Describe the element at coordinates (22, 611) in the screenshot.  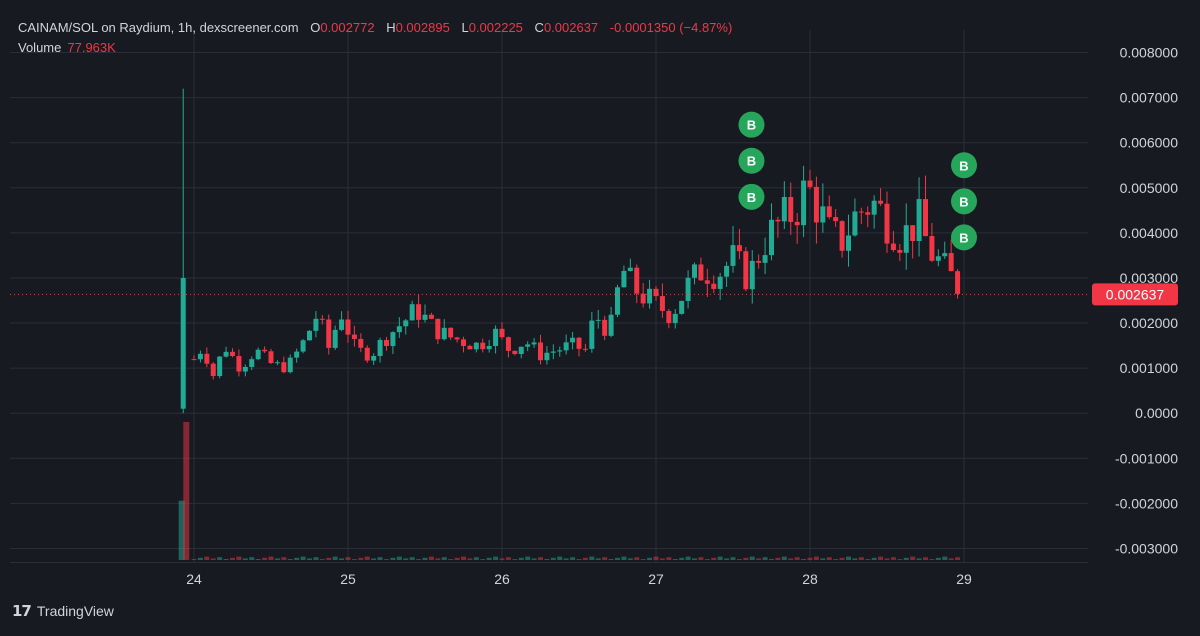
I see `tradingview-logo-icon: 17` at that location.